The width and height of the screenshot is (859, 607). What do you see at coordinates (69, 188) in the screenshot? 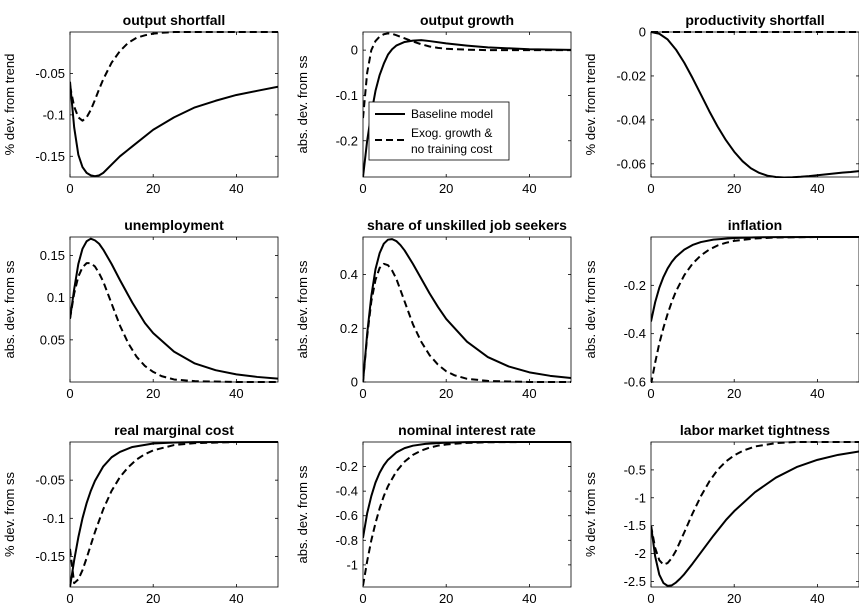
I see `output-shortfall-xtick-label: 0` at bounding box center [69, 188].